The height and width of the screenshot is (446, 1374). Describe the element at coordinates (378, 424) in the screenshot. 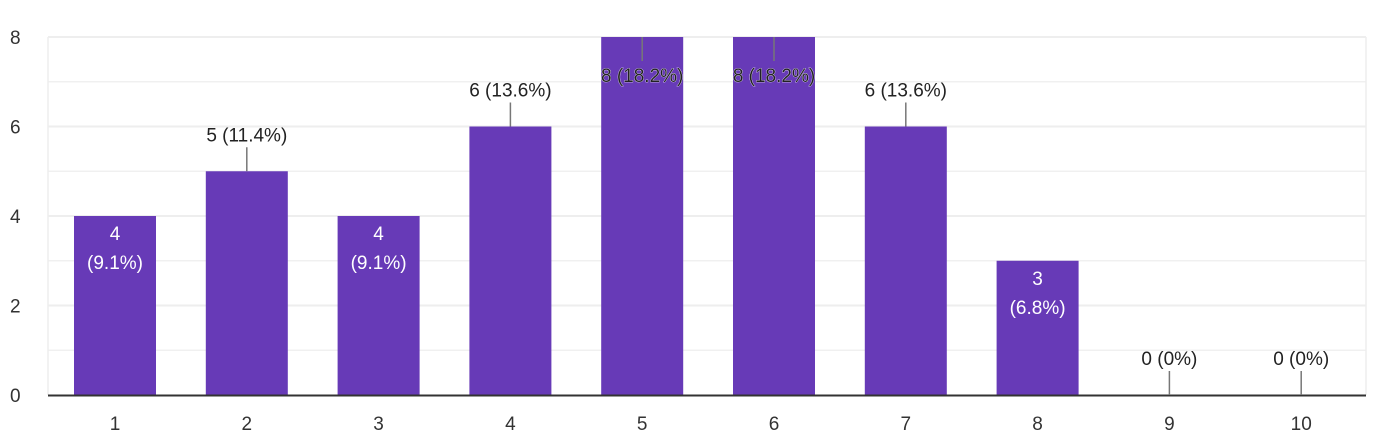

I see `x-tick-label: 3` at that location.